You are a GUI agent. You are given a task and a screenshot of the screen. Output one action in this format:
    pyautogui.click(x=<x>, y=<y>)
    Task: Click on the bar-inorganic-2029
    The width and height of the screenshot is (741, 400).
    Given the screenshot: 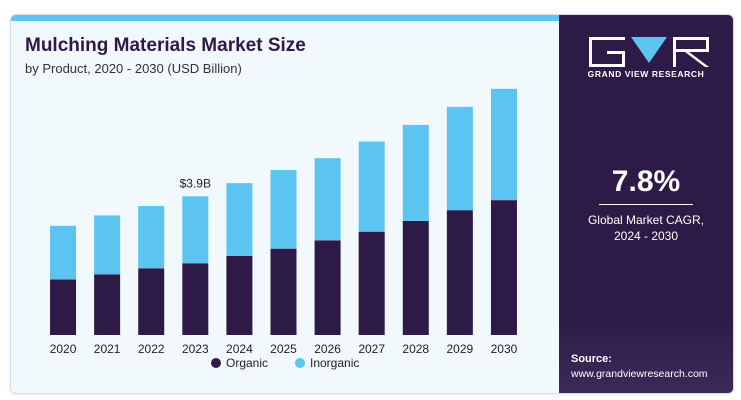 What is the action you would take?
    pyautogui.click(x=459, y=158)
    